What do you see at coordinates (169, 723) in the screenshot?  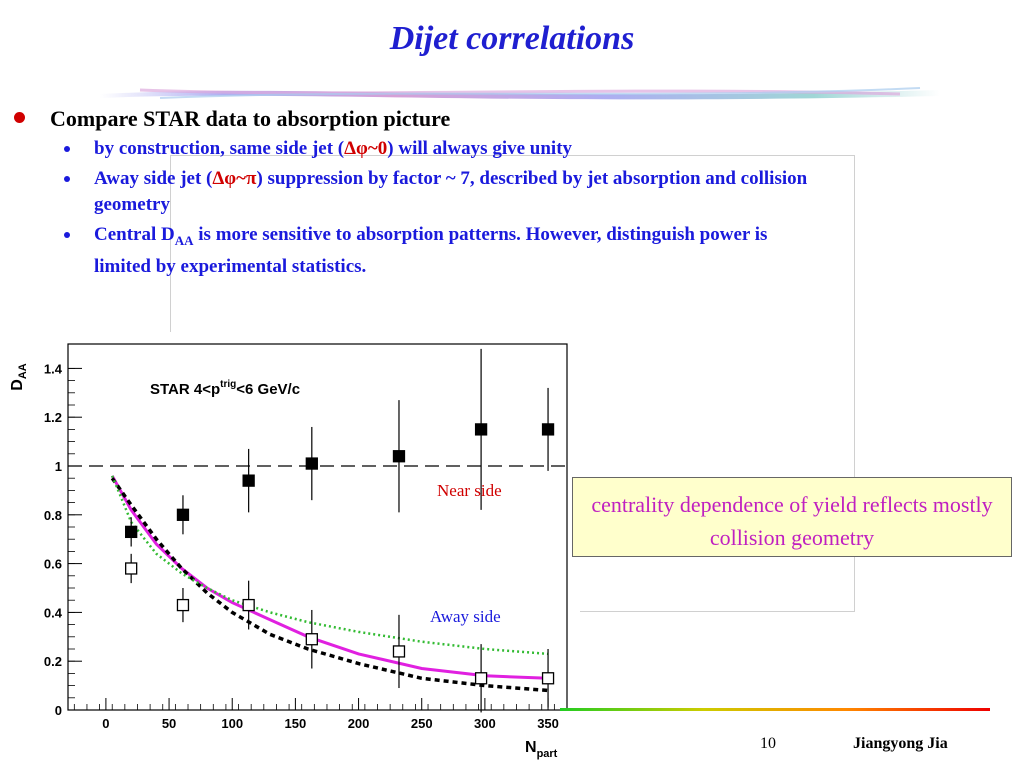 I see `x-tick-label: 50` at bounding box center [169, 723].